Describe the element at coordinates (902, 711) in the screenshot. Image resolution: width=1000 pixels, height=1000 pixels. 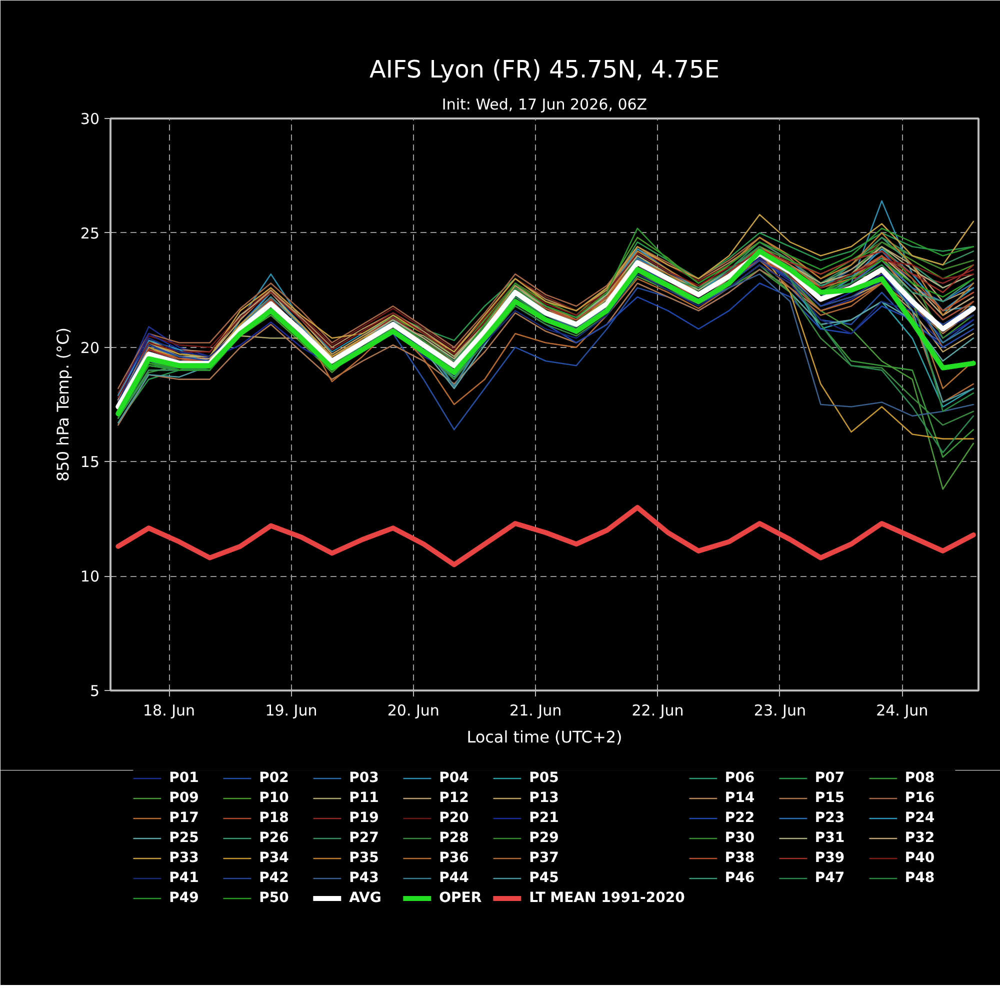
I see `x-tick-label: 24. Jun` at that location.